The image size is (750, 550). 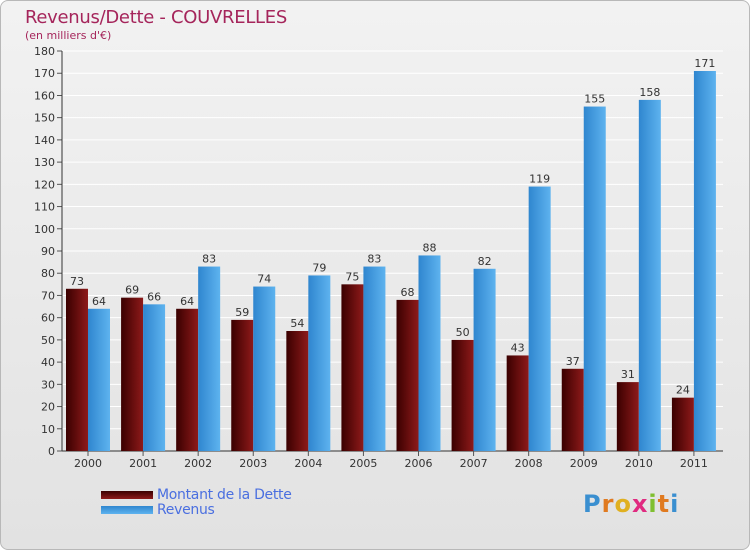 I want to click on logo-letter: t, so click(x=664, y=504).